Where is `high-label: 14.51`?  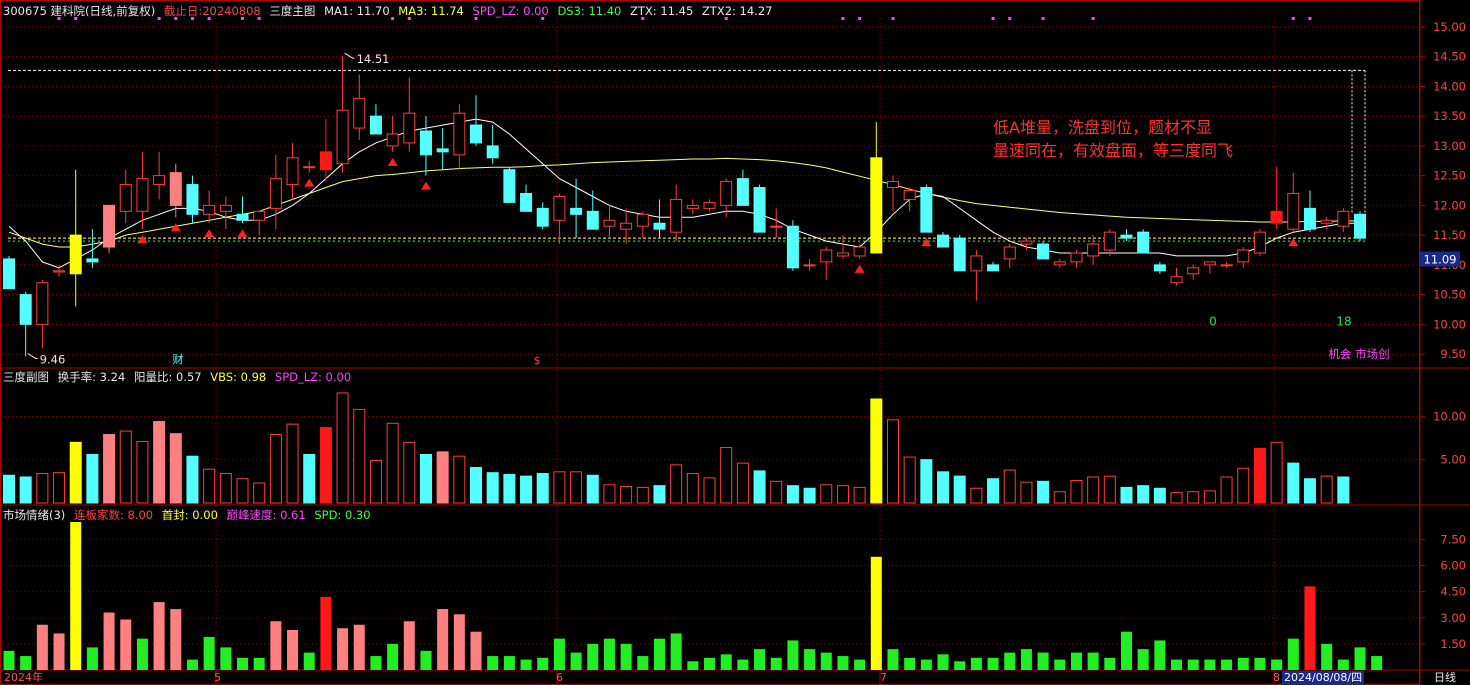
high-label: 14.51 is located at coordinates (373, 59).